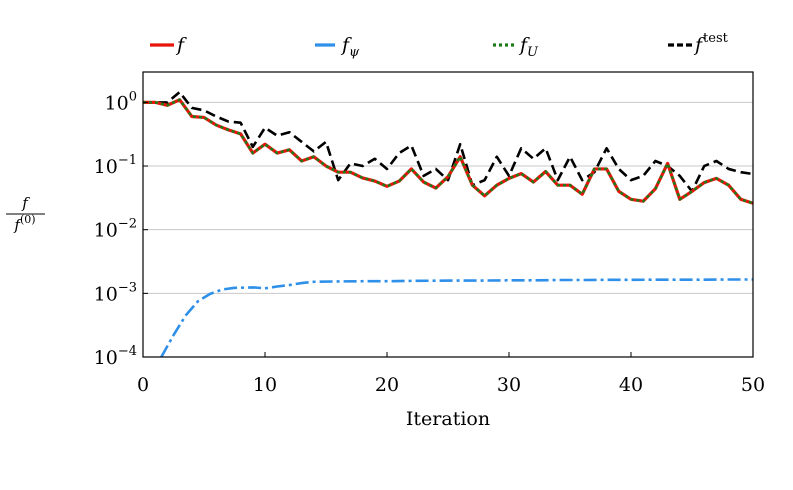 This screenshot has width=793, height=490. I want to click on x-tick-label: 20, so click(387, 385).